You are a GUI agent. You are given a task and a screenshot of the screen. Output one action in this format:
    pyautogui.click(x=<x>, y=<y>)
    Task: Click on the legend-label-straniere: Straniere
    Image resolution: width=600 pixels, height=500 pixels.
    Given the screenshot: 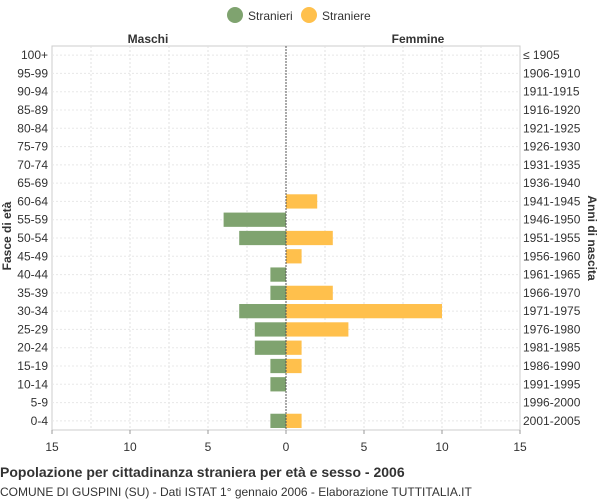 What is the action you would take?
    pyautogui.click(x=346, y=16)
    